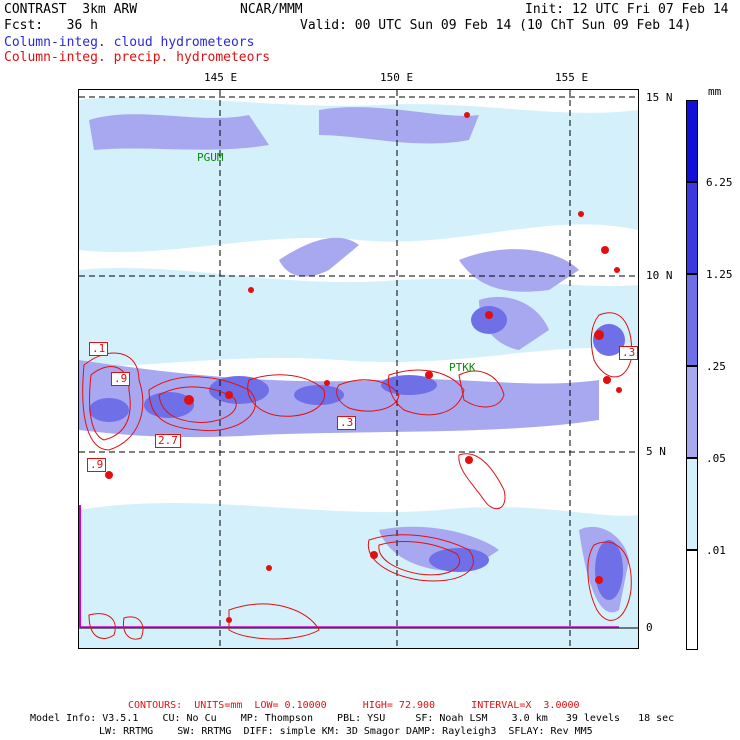  I want to click on lat-label-5n: 5 N, so click(656, 451).